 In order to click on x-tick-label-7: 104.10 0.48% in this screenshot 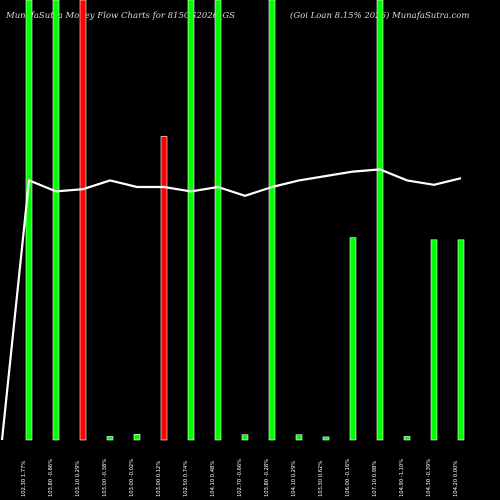, I will do `click(213, 479)`.